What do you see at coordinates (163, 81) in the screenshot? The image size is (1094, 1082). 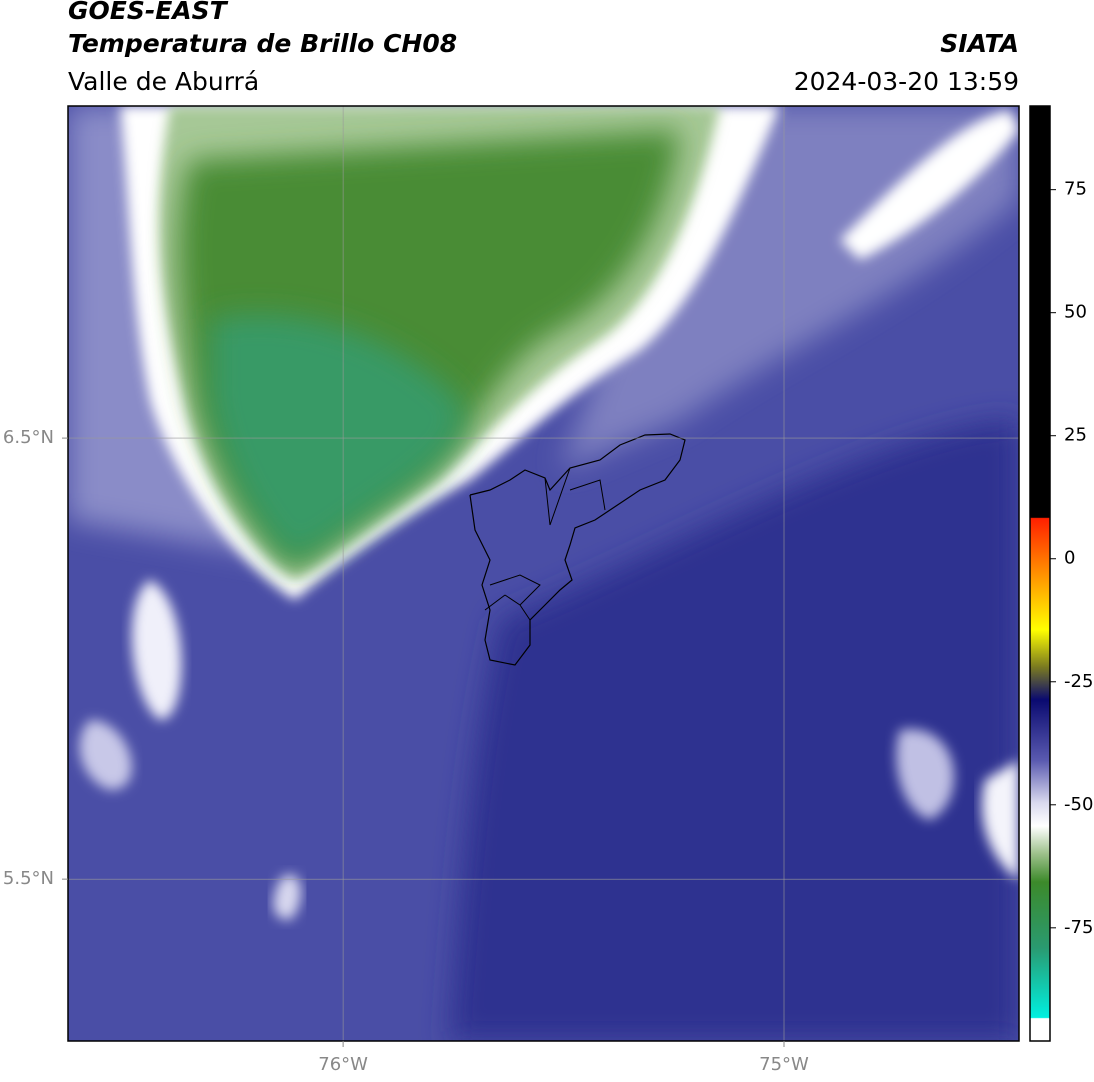 I see `region: Valle de Aburrá` at bounding box center [163, 81].